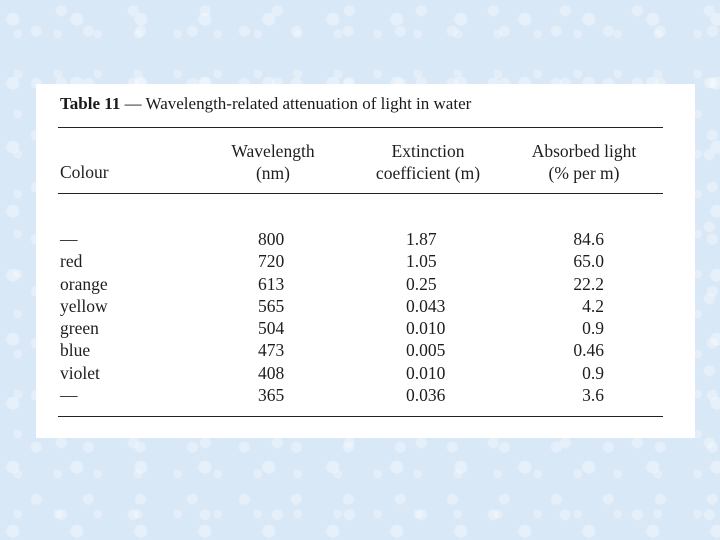  I want to click on cell-absorbed: 4.2, so click(593, 305).